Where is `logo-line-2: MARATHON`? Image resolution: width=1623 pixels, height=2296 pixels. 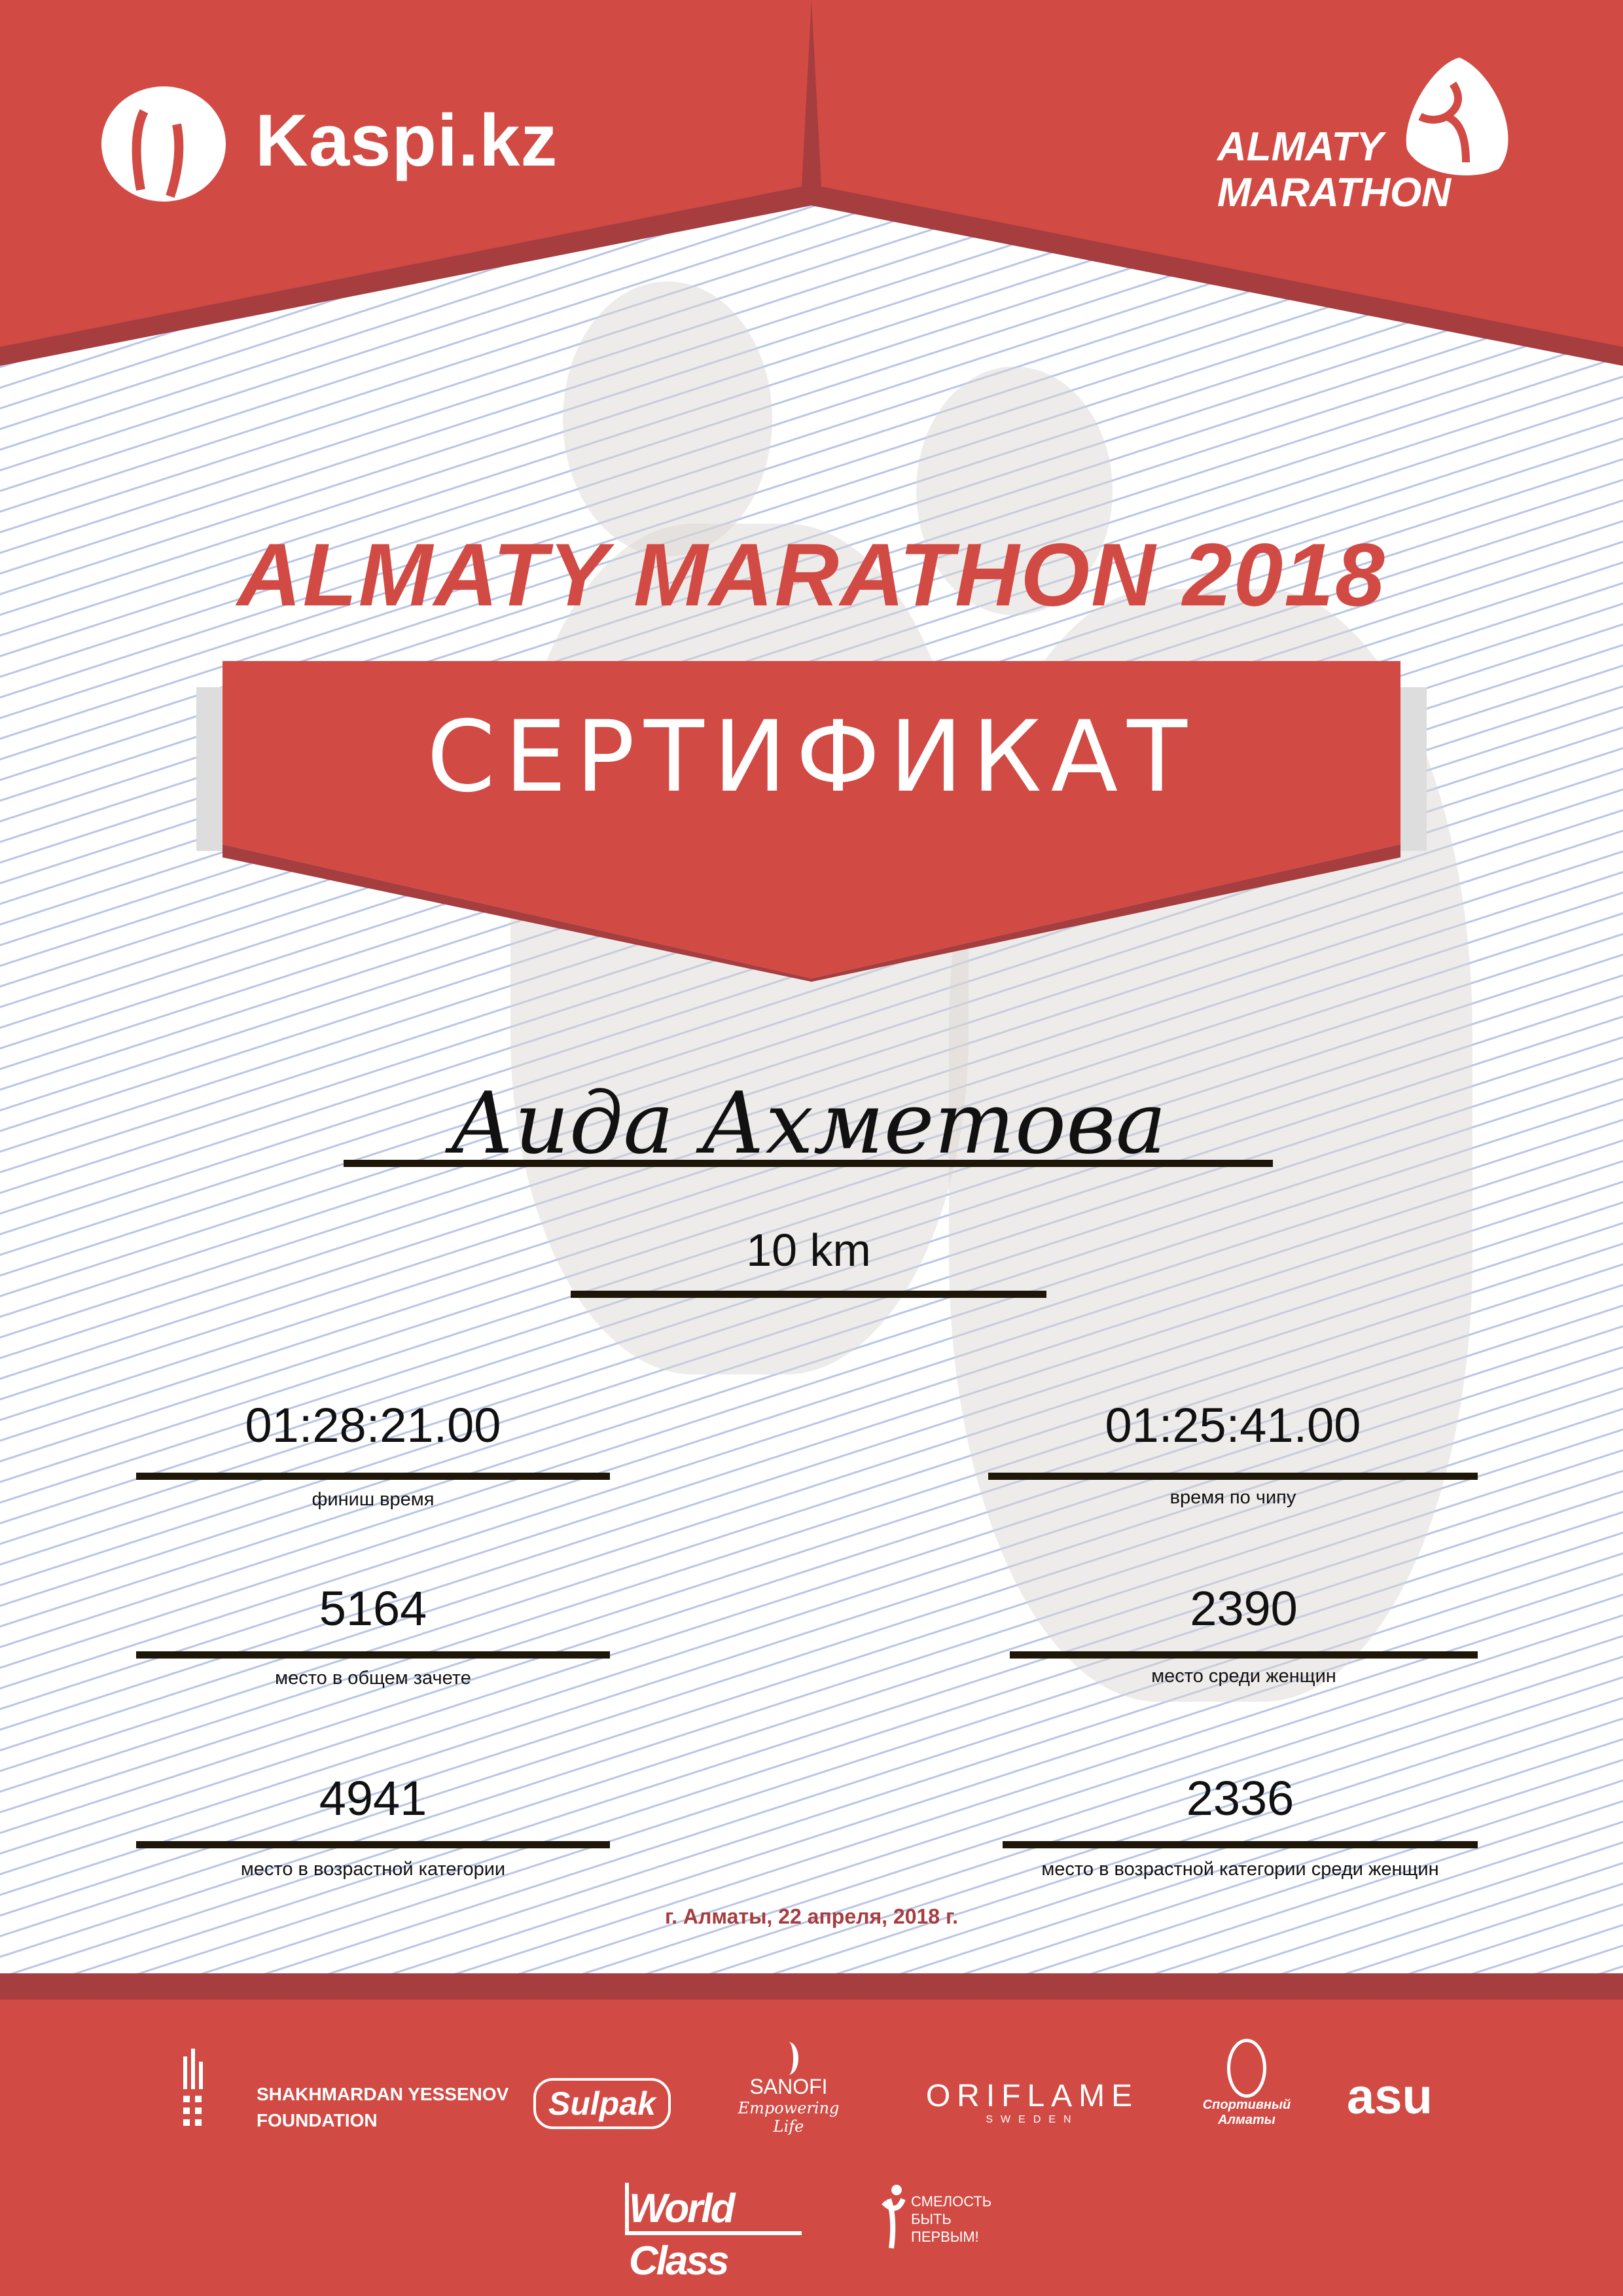
logo-line-2: MARATHON is located at coordinates (1334, 192).